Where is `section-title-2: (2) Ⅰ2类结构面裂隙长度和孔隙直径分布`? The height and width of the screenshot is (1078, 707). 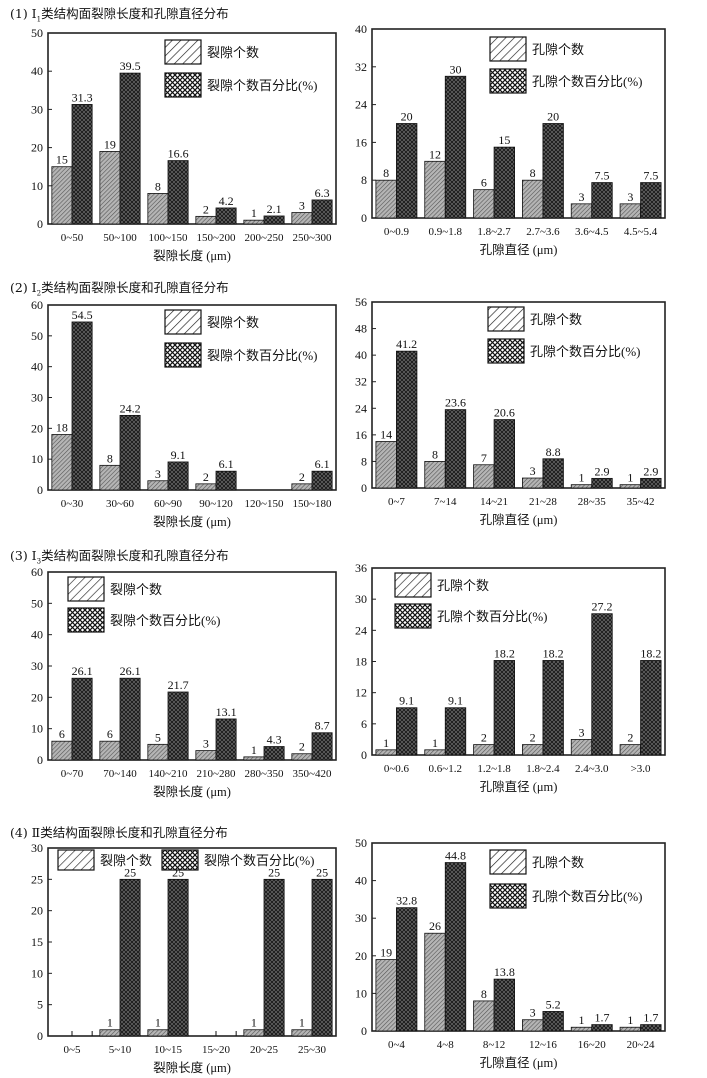 section-title-2: (2) Ⅰ2类结构面裂隙长度和孔隙直径分布 is located at coordinates (119, 287).